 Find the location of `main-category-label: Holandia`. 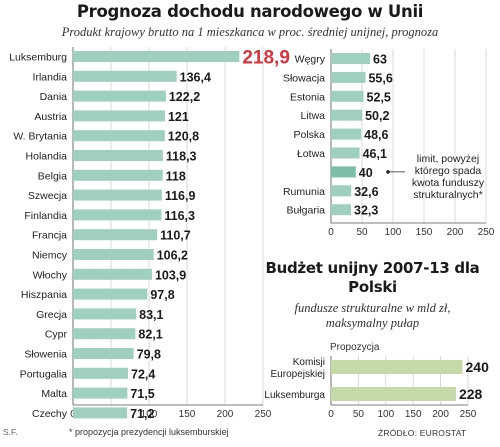

main-category-label: Holandia is located at coordinates (47, 157).